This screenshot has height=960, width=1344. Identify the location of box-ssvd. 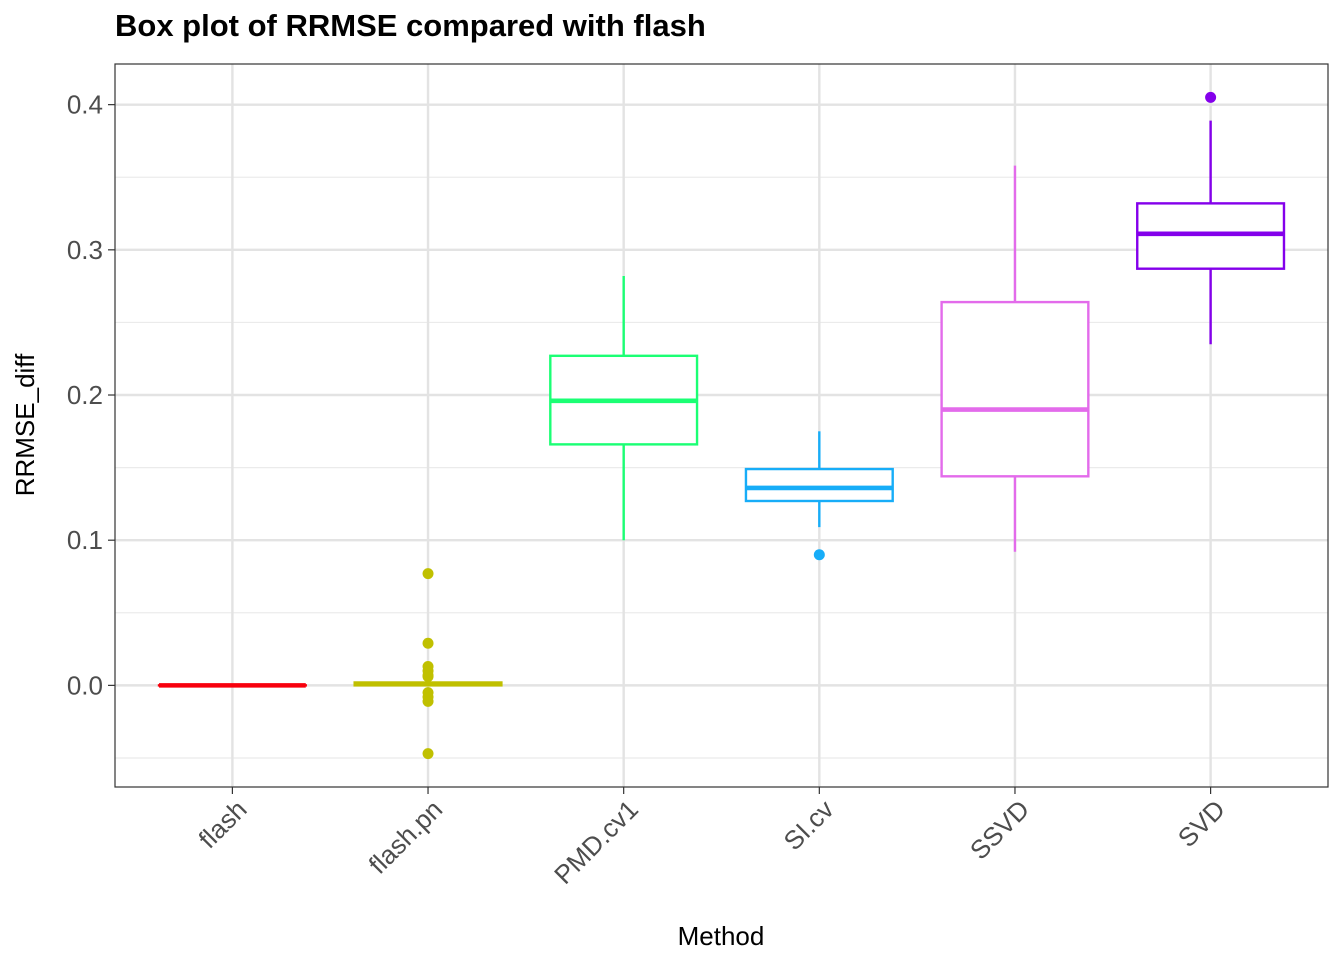
(1015, 358).